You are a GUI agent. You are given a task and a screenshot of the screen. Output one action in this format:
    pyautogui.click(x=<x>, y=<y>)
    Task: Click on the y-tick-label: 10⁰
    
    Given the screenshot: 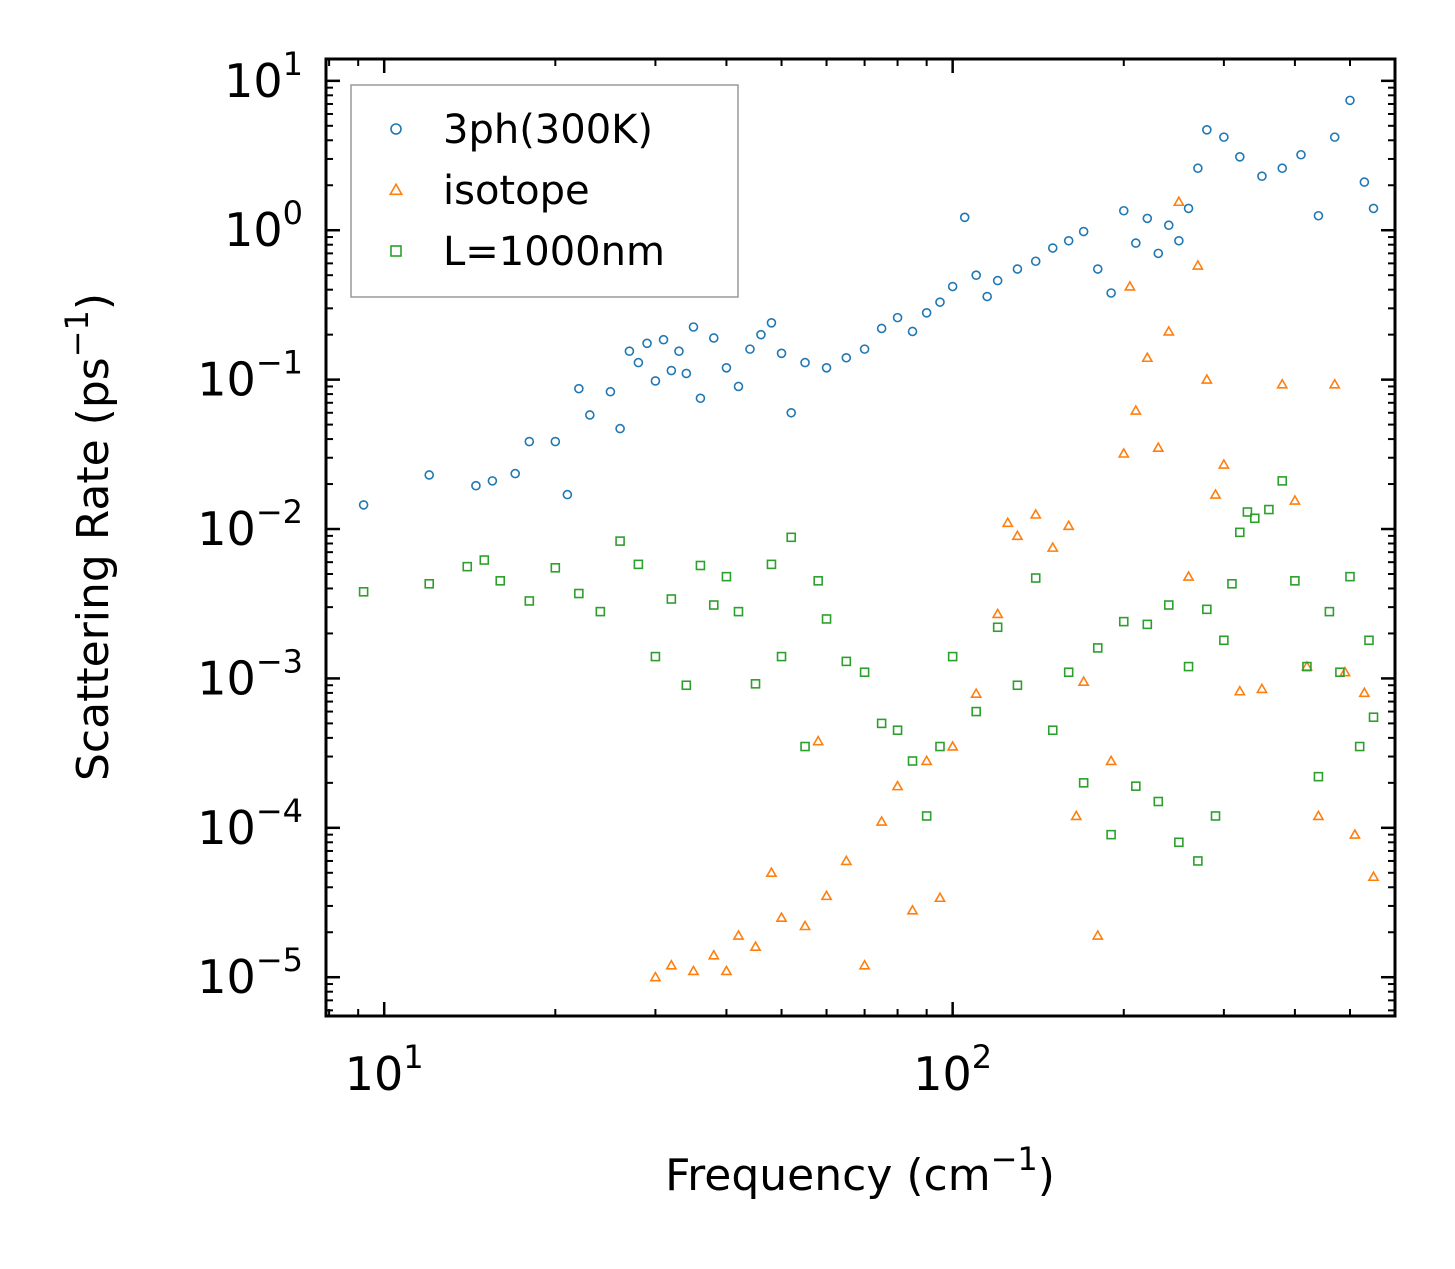 What is the action you would take?
    pyautogui.click(x=263, y=225)
    